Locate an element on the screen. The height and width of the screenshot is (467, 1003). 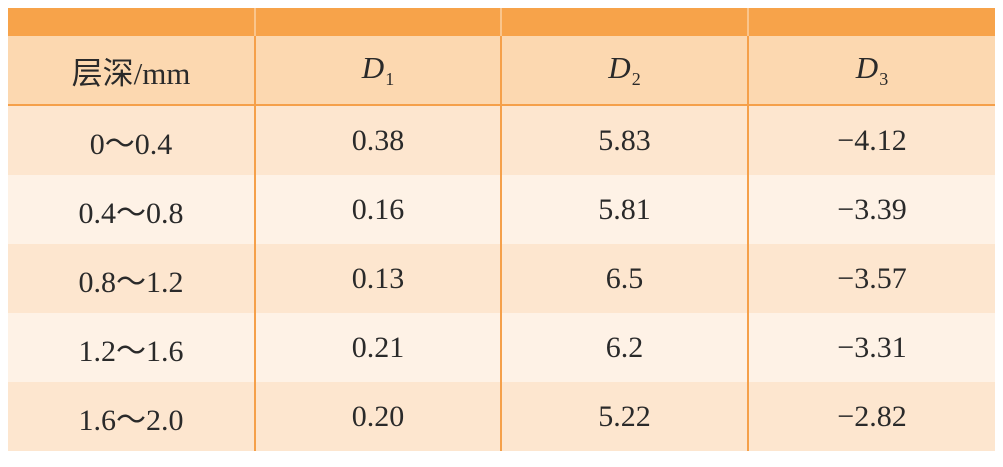
header-d3: D3 is located at coordinates (871, 71).